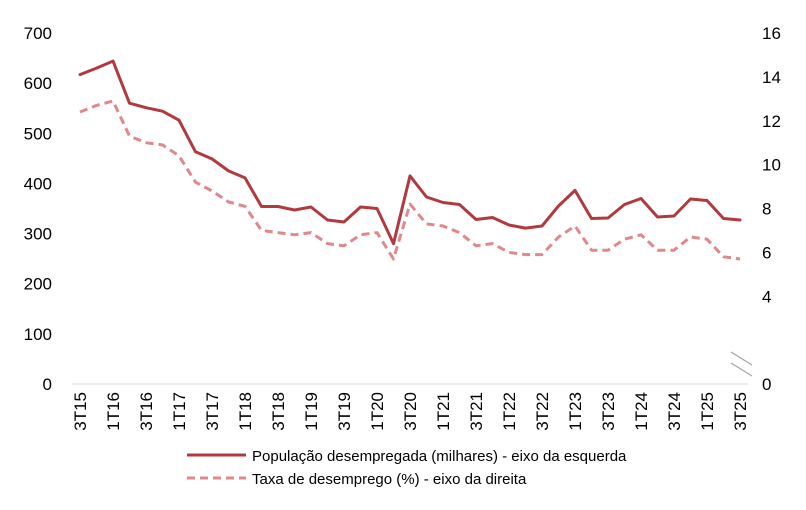  What do you see at coordinates (377, 411) in the screenshot?
I see `x-tick-label: 1T20` at bounding box center [377, 411].